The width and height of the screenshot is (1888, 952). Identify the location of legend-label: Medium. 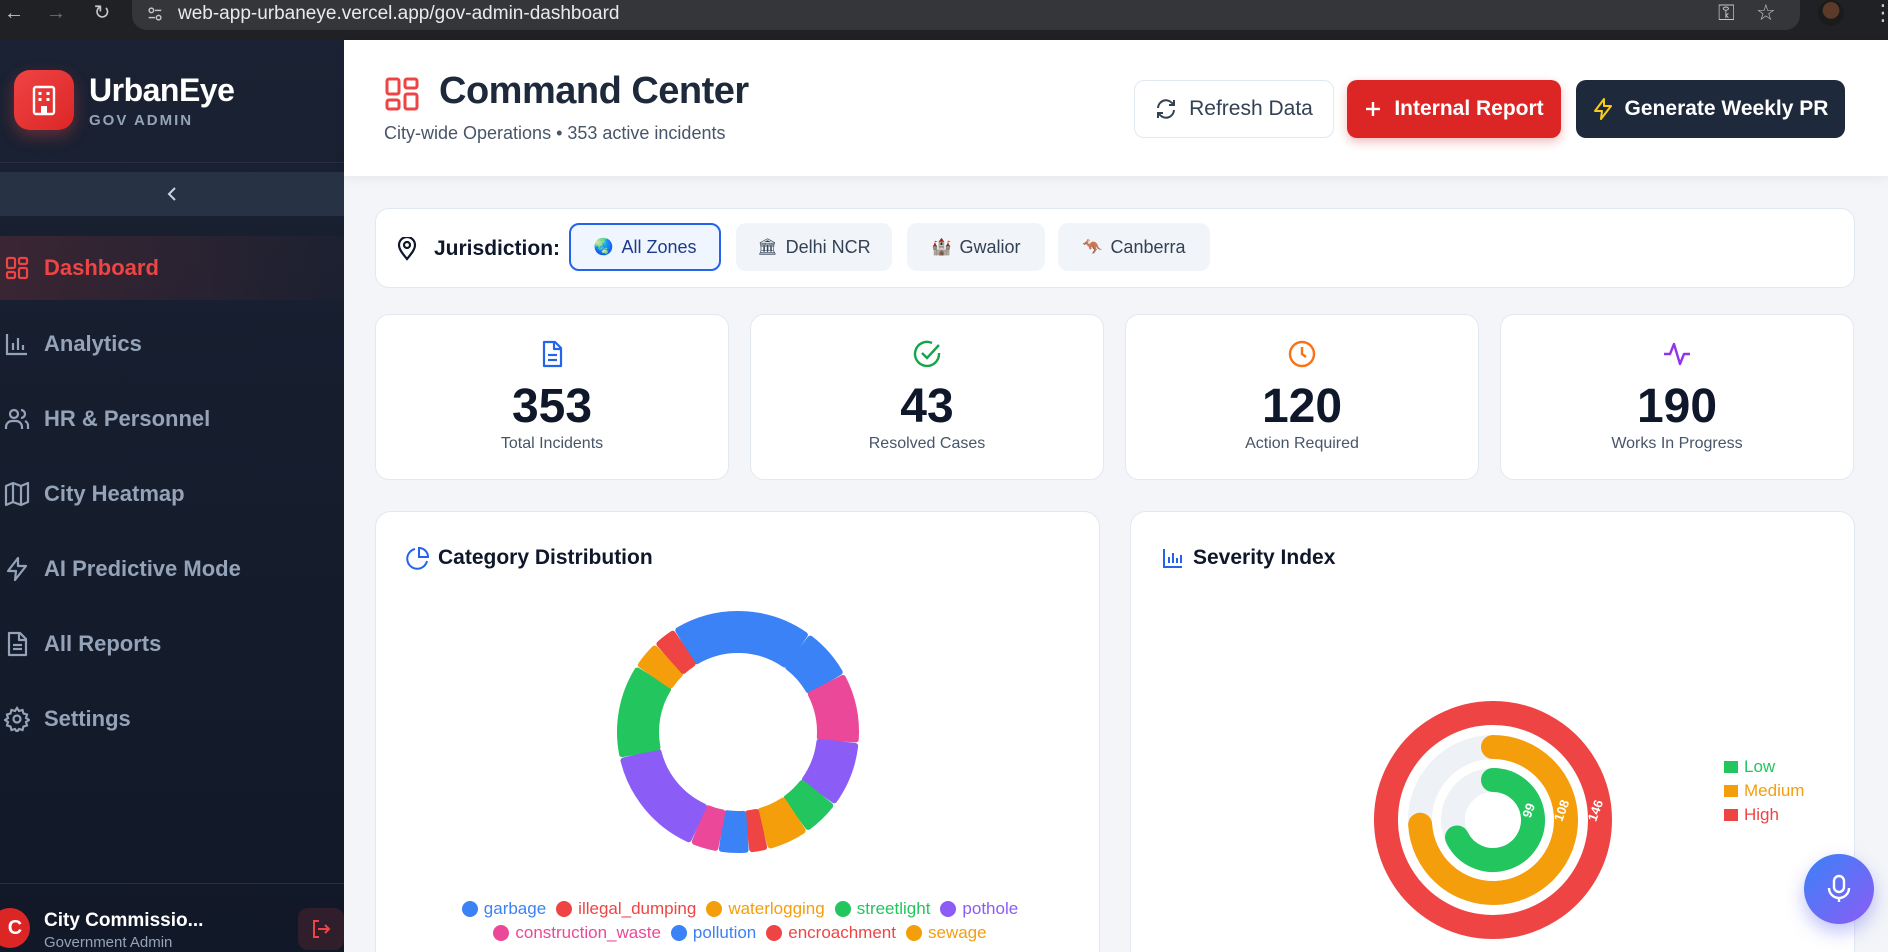
(1774, 790).